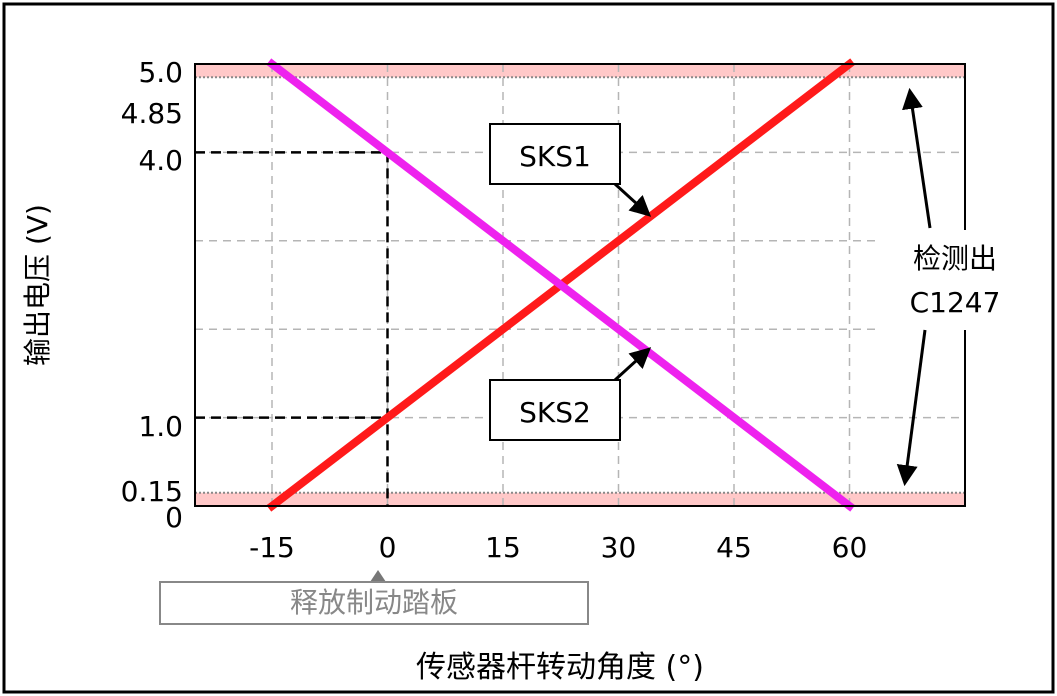  I want to click on sks2-label: SKS2, so click(555, 412).